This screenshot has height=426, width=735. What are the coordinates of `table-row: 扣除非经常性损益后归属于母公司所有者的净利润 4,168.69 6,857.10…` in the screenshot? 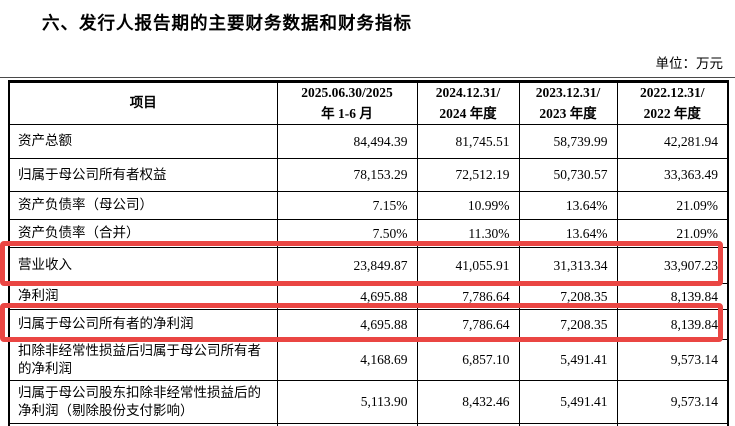 It's located at (368, 360).